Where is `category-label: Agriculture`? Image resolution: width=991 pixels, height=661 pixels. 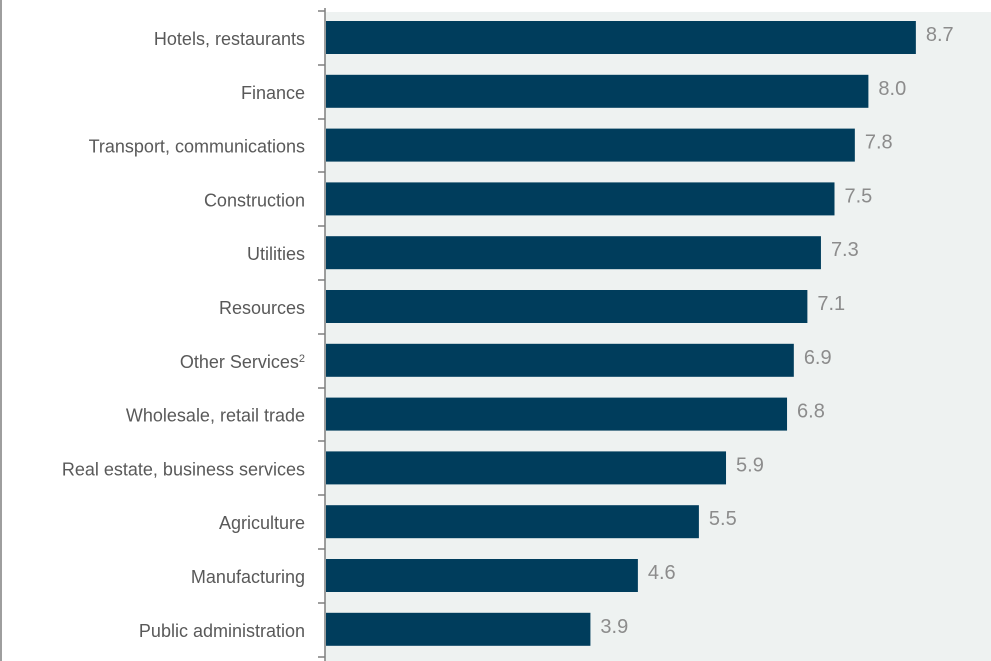
category-label: Agriculture is located at coordinates (262, 523).